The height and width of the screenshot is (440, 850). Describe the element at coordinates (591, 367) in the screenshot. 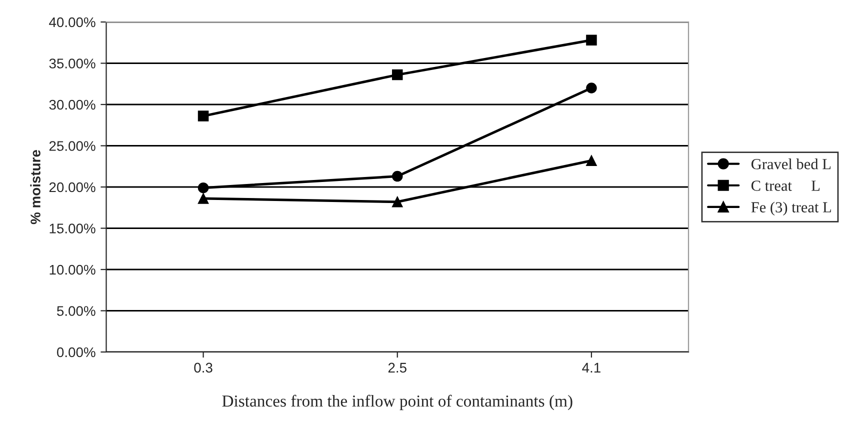

I see `x-tick-label: 4.1` at that location.